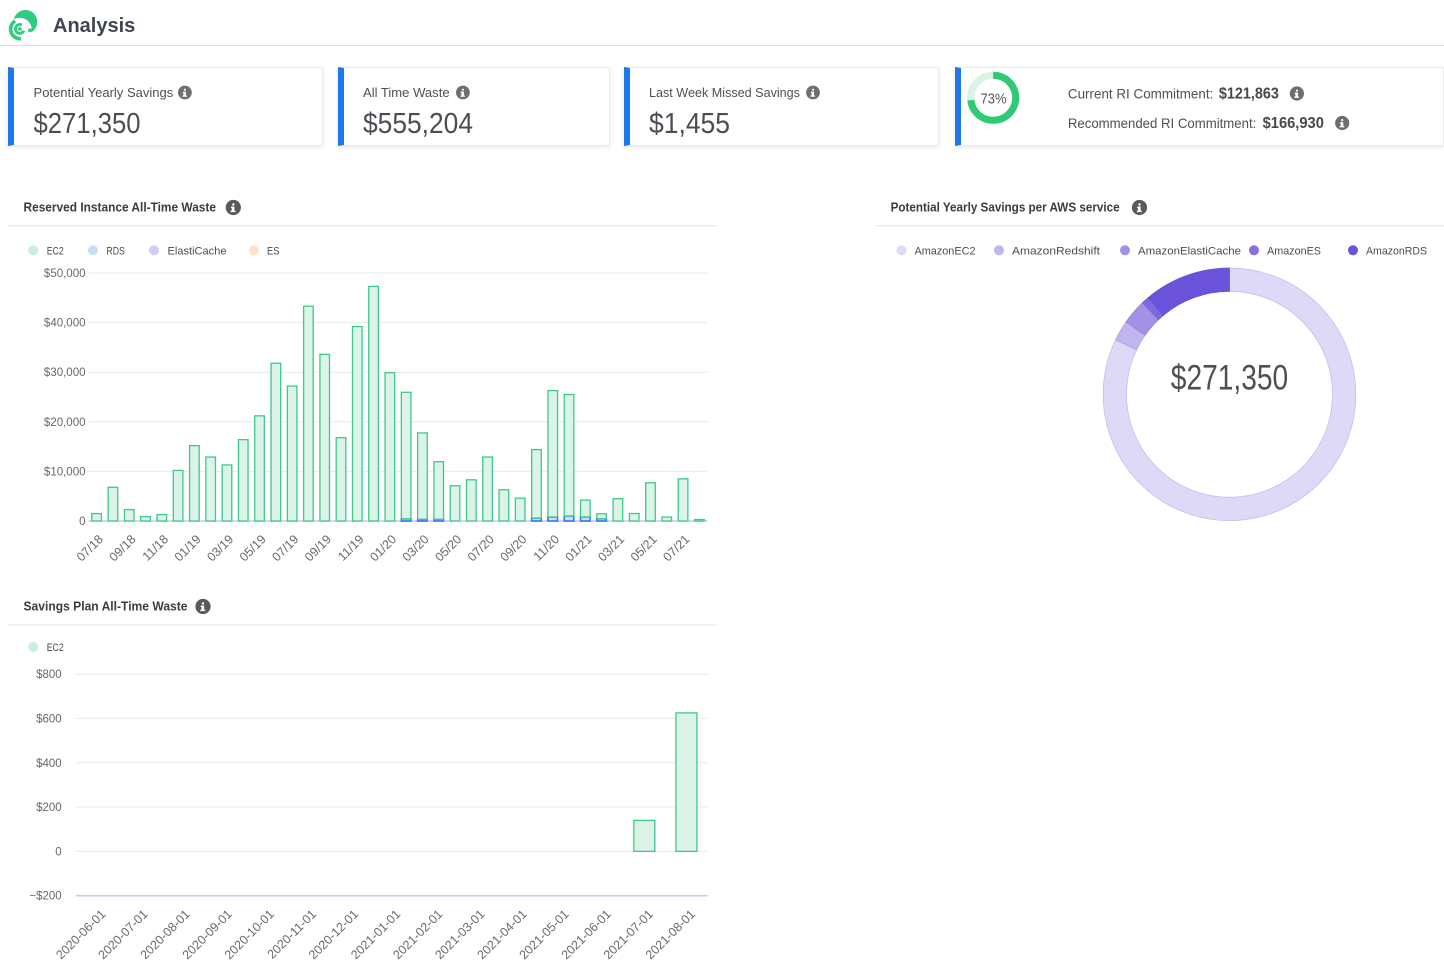  What do you see at coordinates (318, 548) in the screenshot?
I see `svg-text: 09/19` at bounding box center [318, 548].